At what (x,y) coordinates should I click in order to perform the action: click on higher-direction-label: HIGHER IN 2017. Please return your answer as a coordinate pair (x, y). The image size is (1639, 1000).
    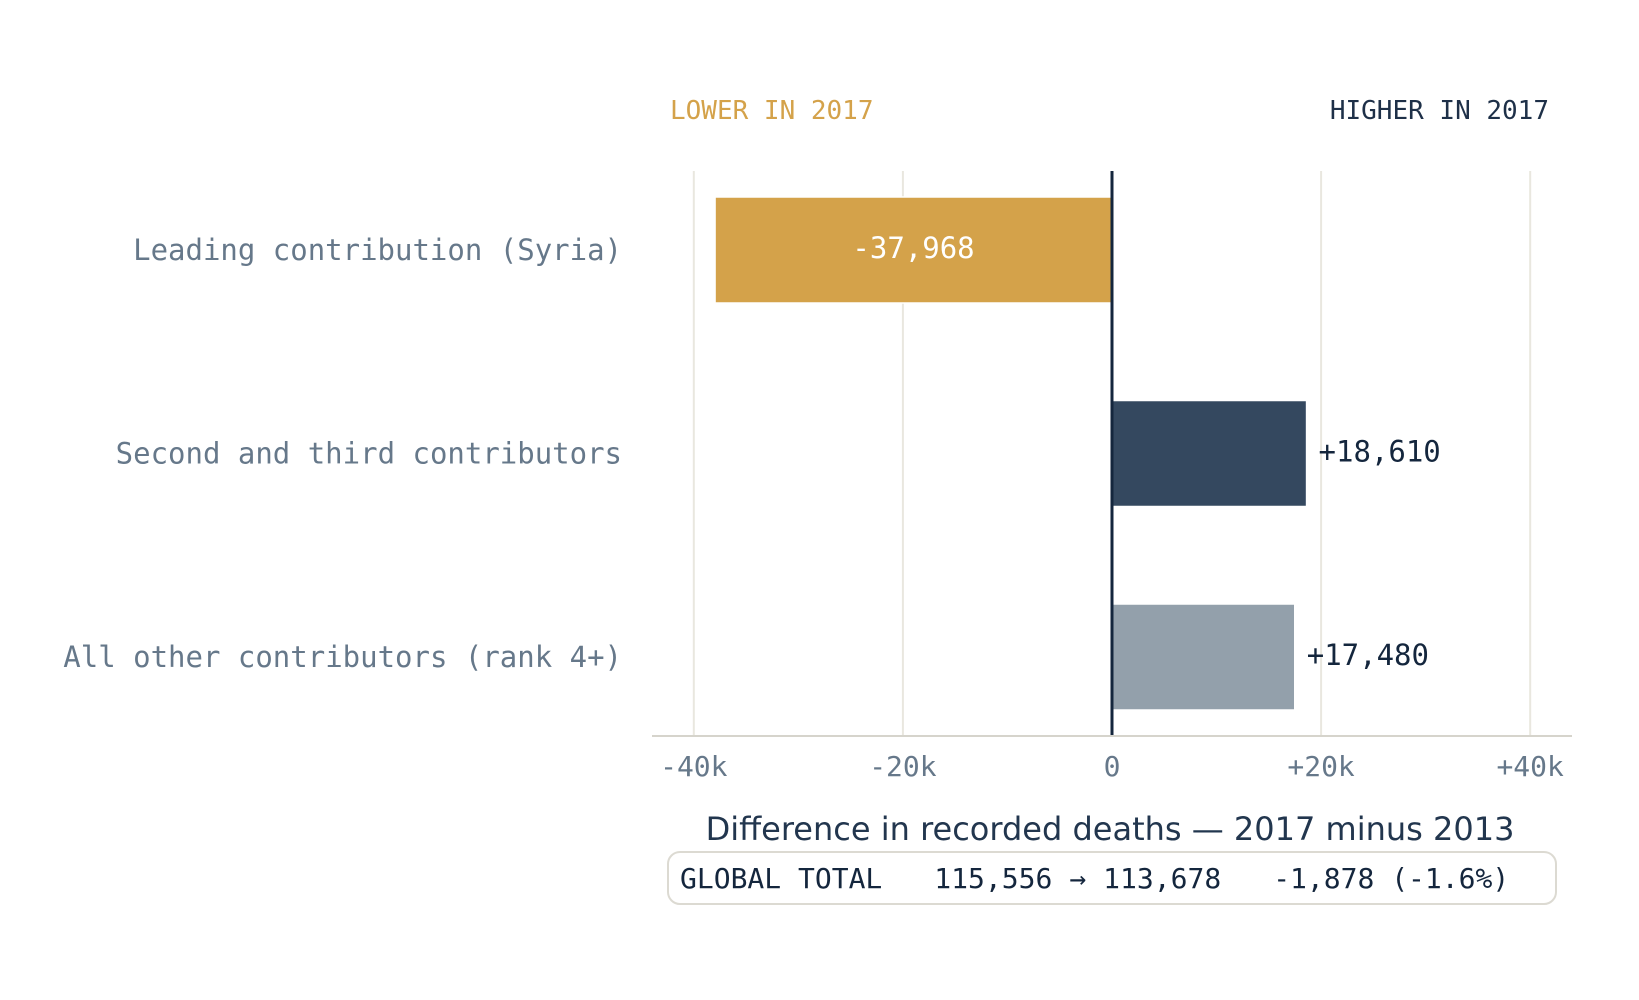
    Looking at the image, I should click on (1439, 111).